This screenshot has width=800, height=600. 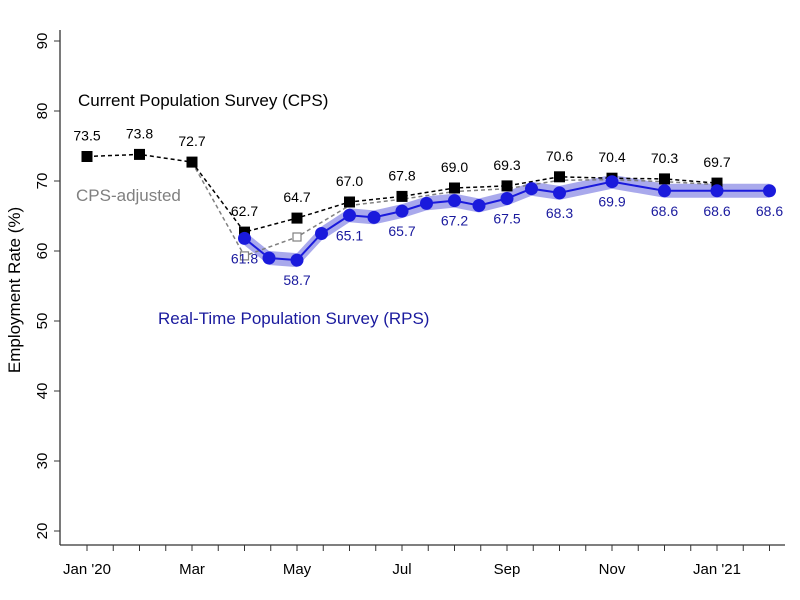 What do you see at coordinates (42, 41) in the screenshot?
I see `y-tick-label: 90` at bounding box center [42, 41].